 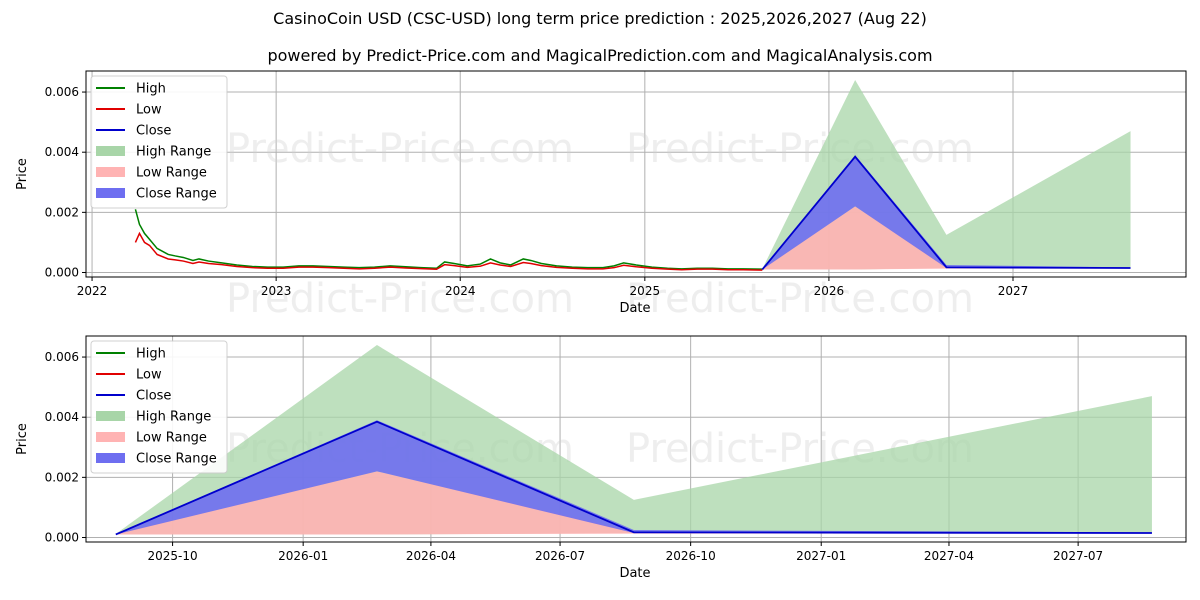 I want to click on x-tick-label: 2025-10, so click(x=173, y=556).